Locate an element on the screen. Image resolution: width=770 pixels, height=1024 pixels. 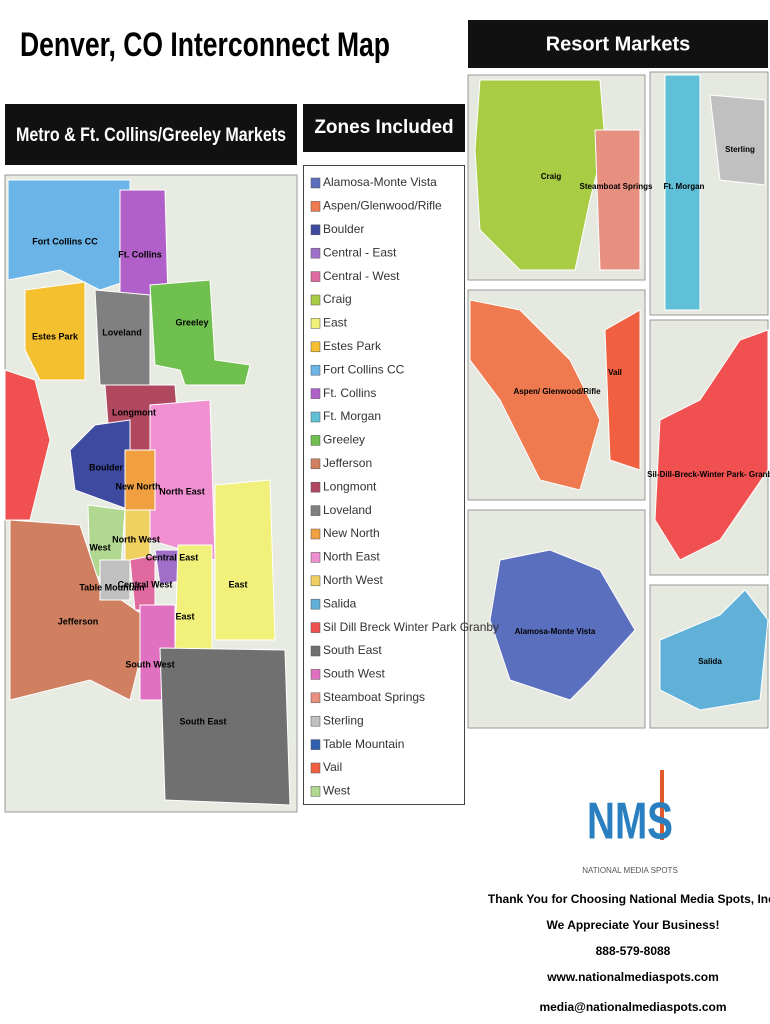
metro-header: Metro & Ft. Collins/Greeley Markets is located at coordinates (151, 135).